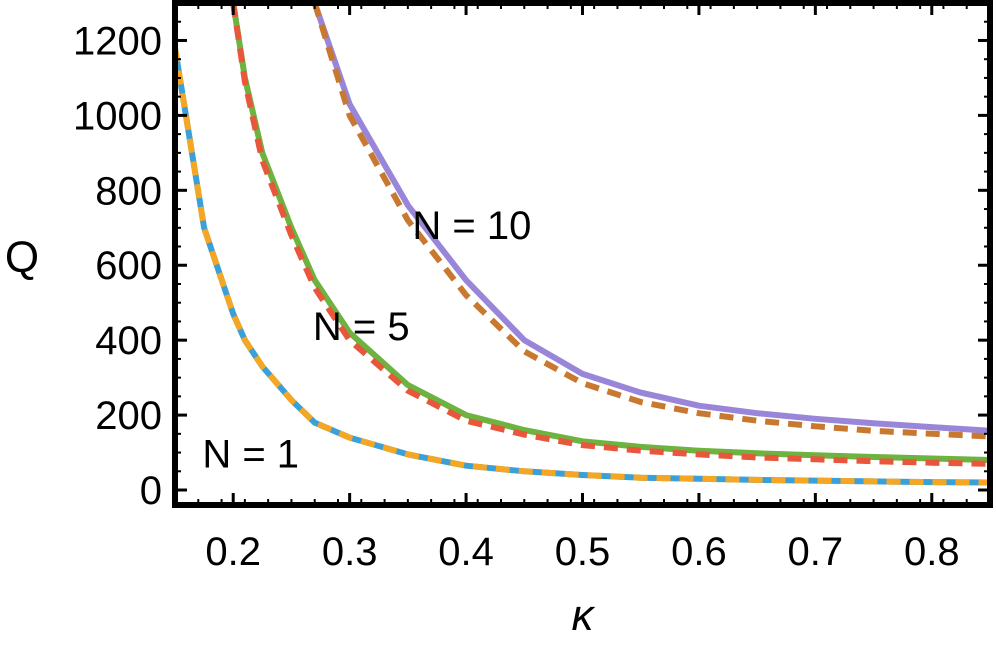 This screenshot has height=646, width=996. Describe the element at coordinates (22, 257) in the screenshot. I see `y-axis-label: Q` at that location.